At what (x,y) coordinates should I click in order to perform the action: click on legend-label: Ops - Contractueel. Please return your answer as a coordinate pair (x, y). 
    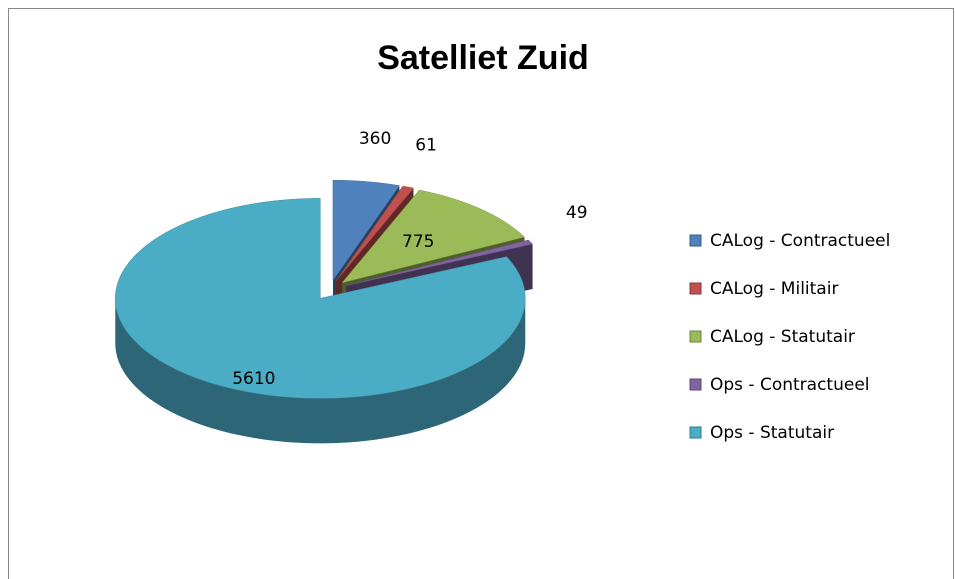
    Looking at the image, I should click on (790, 385).